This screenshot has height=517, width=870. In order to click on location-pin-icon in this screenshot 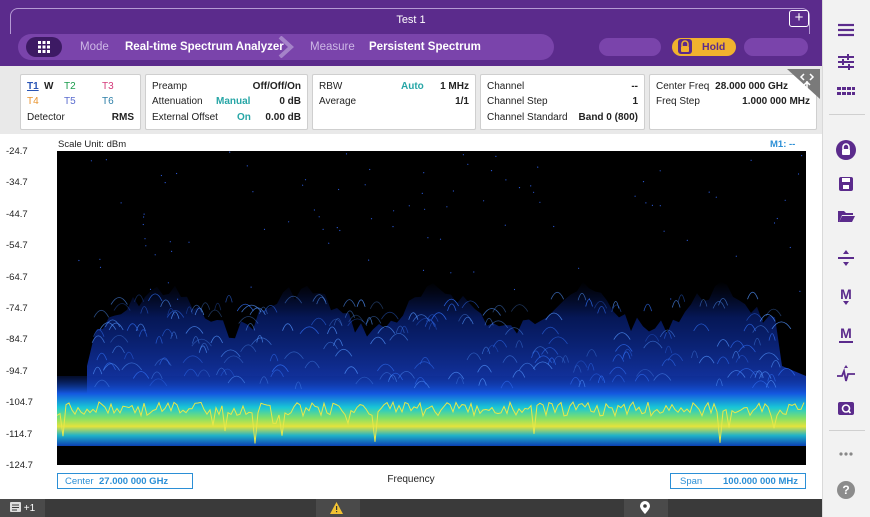, I will do `click(645, 507)`.